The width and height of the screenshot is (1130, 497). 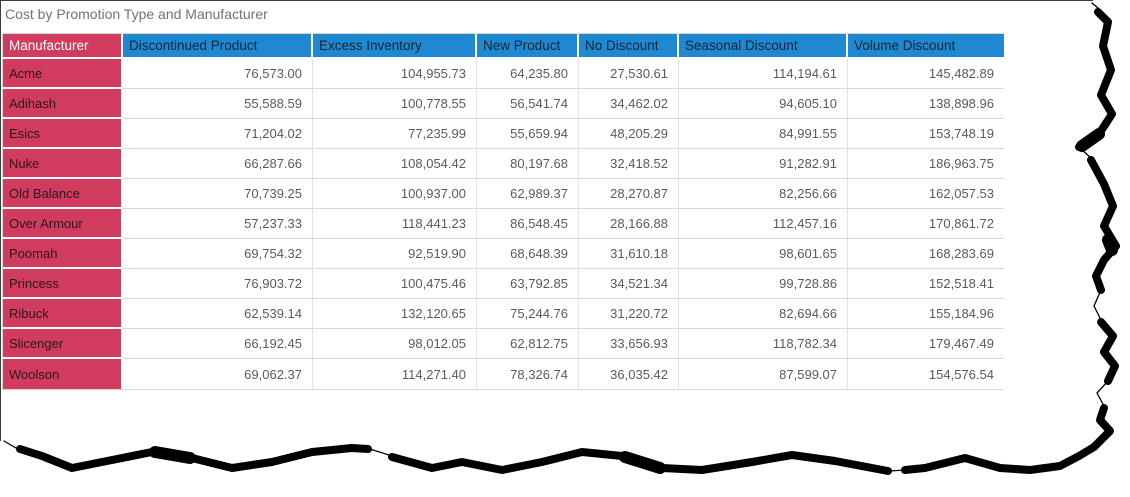 What do you see at coordinates (763, 74) in the screenshot?
I see `cell: 114,194.61` at bounding box center [763, 74].